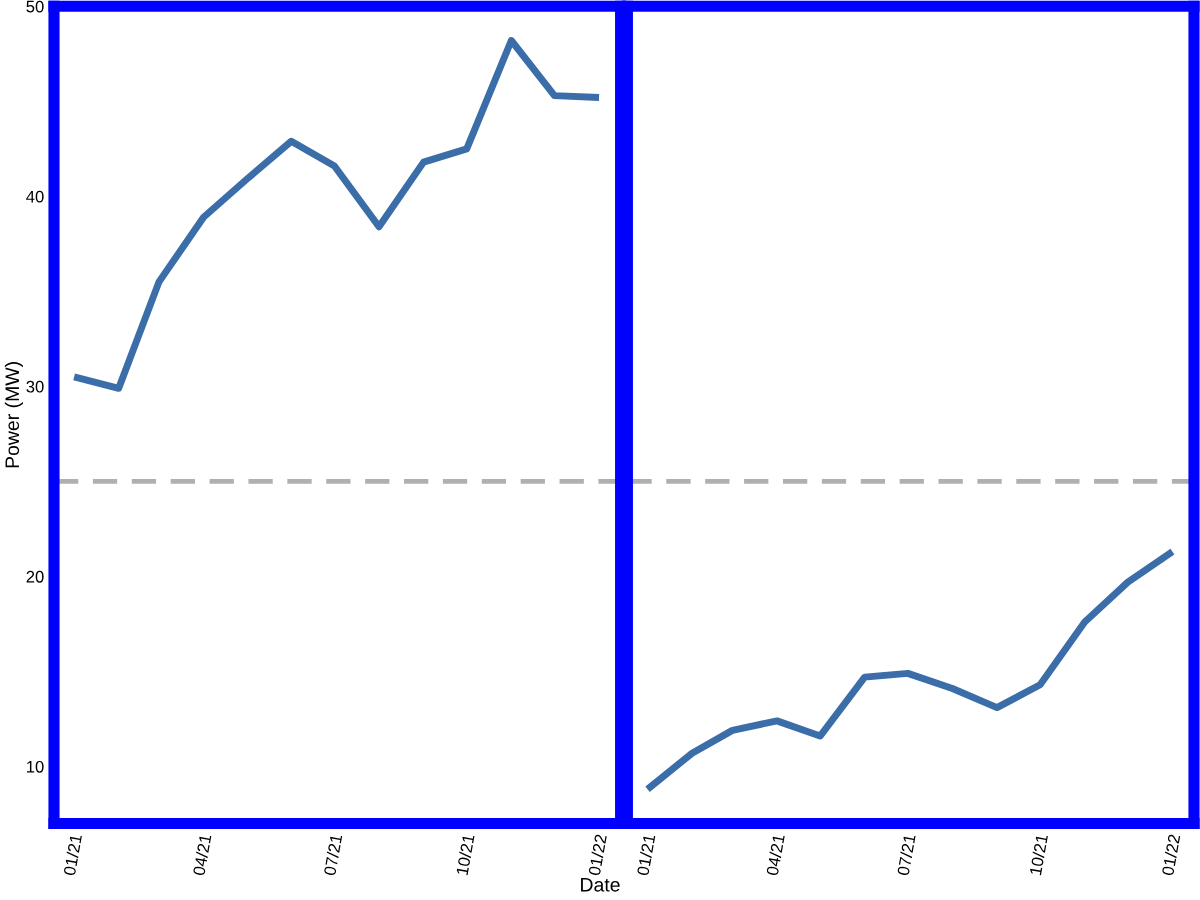 Image resolution: width=1200 pixels, height=900 pixels. I want to click on y-tick-label: 30, so click(35, 386).